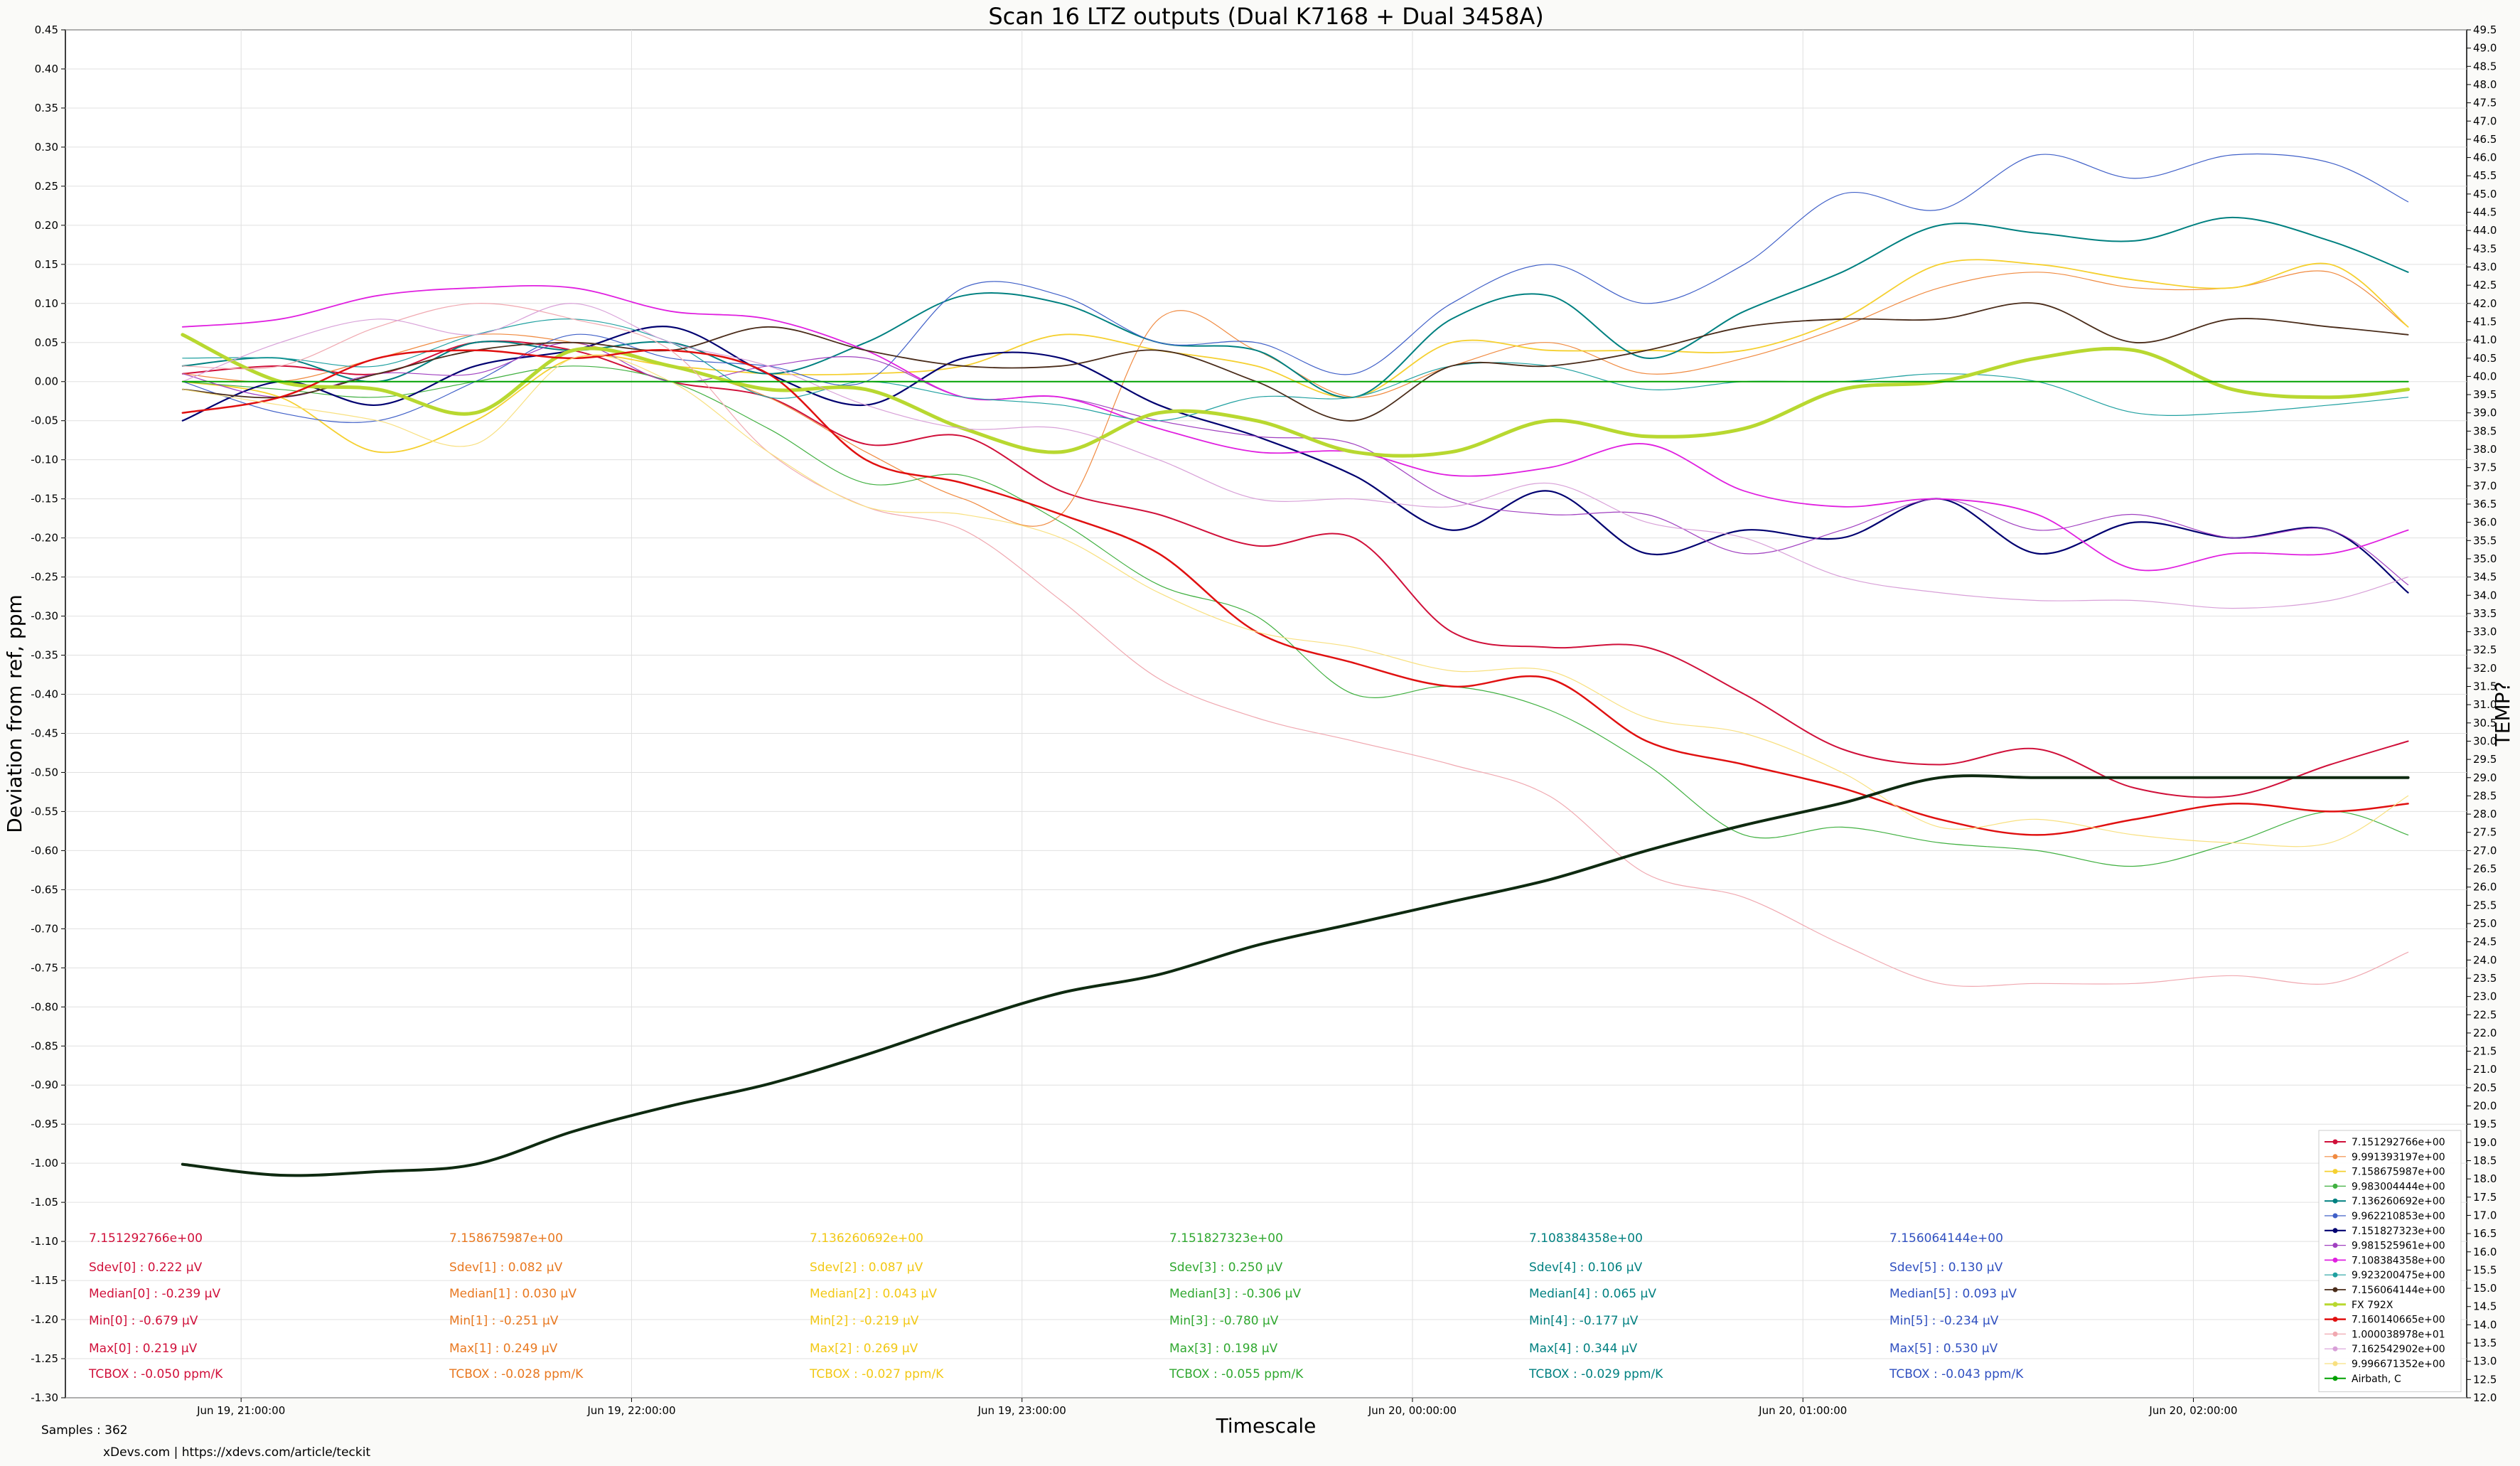 The height and width of the screenshot is (1466, 2520). I want to click on legend-label: FX 792X, so click(2373, 1305).